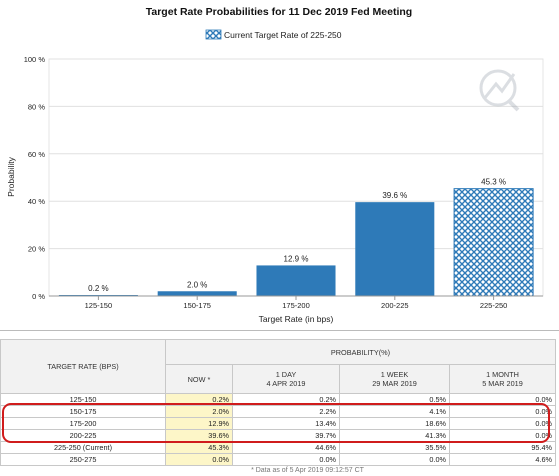 The image size is (559, 476). I want to click on y-tick-label: 20 %, so click(36, 249).